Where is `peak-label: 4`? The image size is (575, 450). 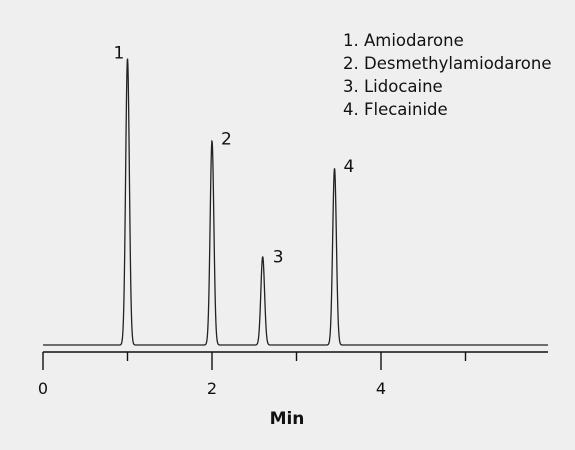
peak-label: 4 is located at coordinates (349, 167).